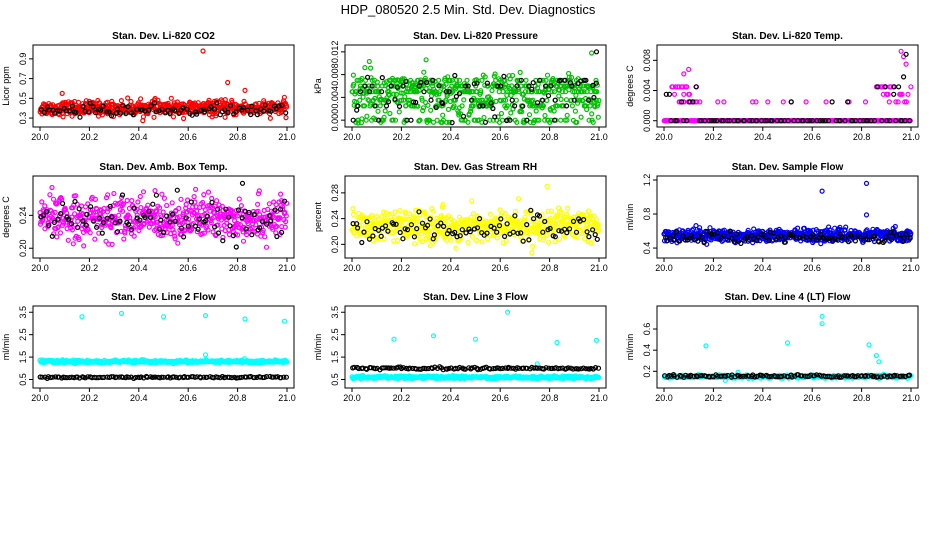 The width and height of the screenshot is (936, 540). What do you see at coordinates (25, 88) in the screenshot?
I see `y-axis: 0.30.50.70.9` at bounding box center [25, 88].